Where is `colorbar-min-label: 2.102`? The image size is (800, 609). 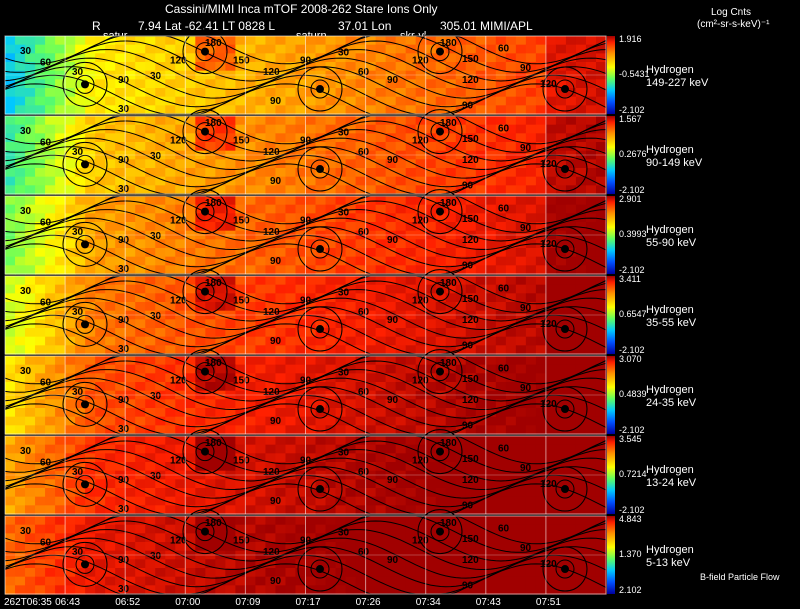
colorbar-min-label: 2.102 is located at coordinates (630, 590).